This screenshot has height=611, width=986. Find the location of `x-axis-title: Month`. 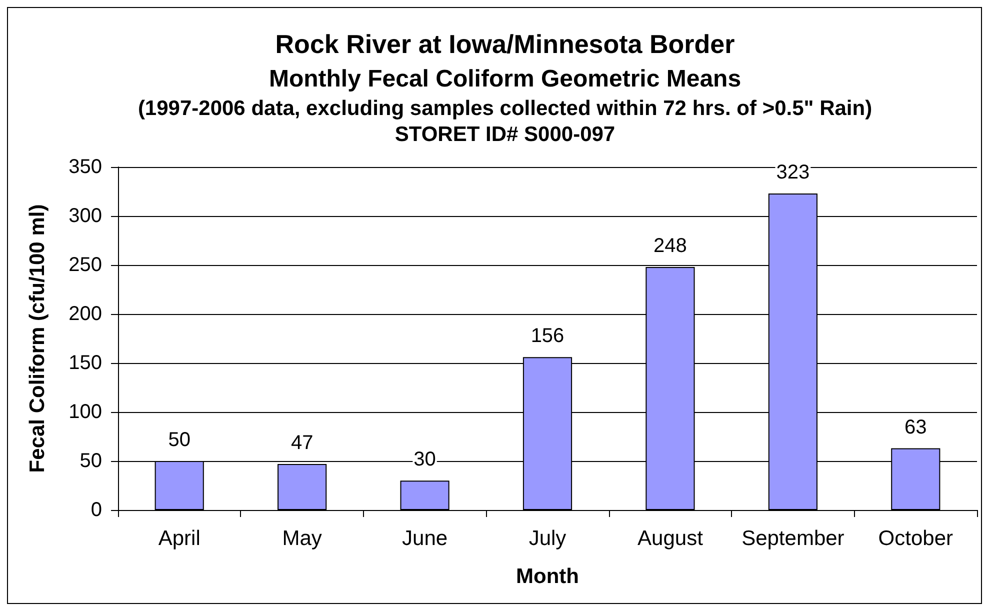

x-axis-title: Month is located at coordinates (547, 576).